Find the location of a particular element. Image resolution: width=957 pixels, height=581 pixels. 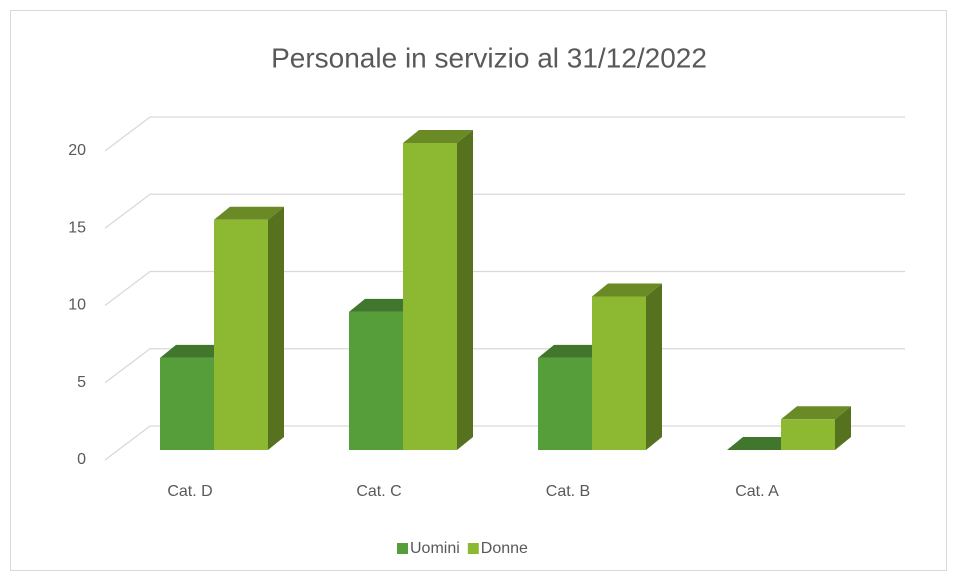

x-tick-label: Cat. D is located at coordinates (189, 491).